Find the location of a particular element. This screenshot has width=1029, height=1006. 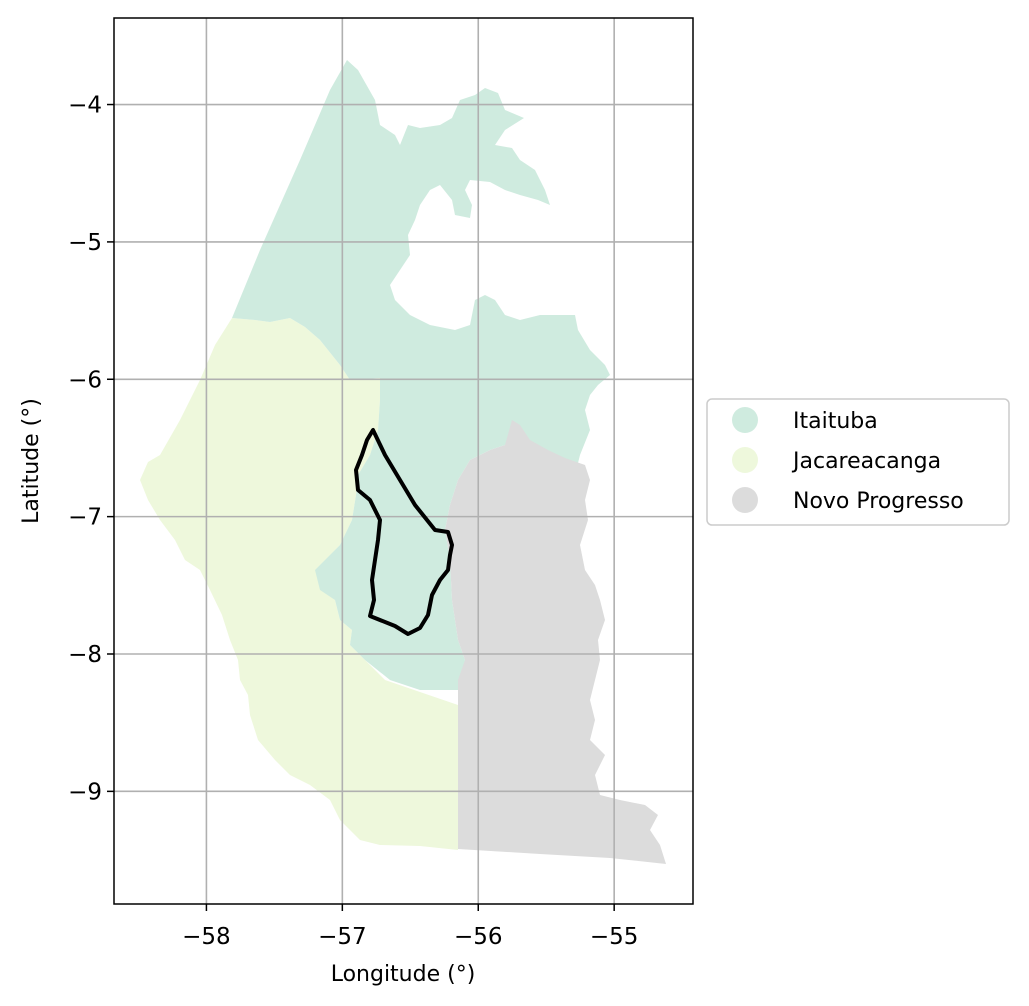

y-tick-label: −5 is located at coordinates (85, 243).